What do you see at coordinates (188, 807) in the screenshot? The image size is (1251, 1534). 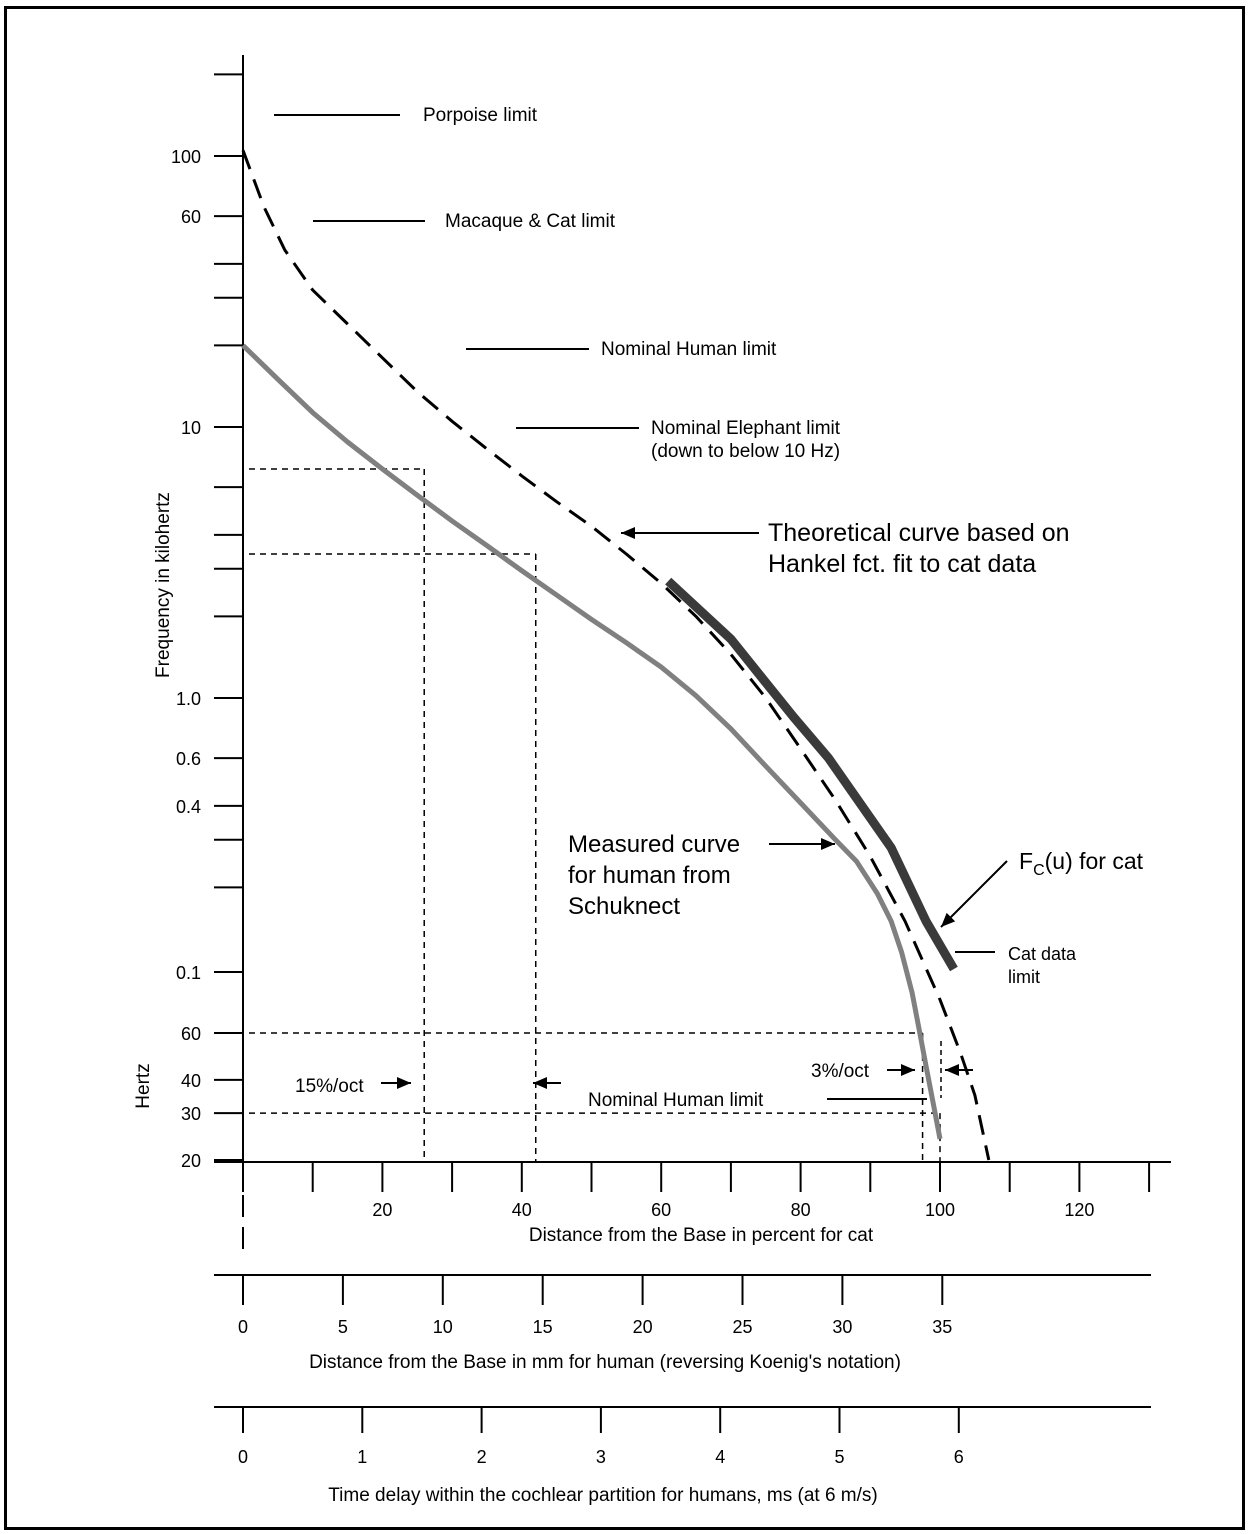 I see `y-tick-label: 0.4` at bounding box center [188, 807].